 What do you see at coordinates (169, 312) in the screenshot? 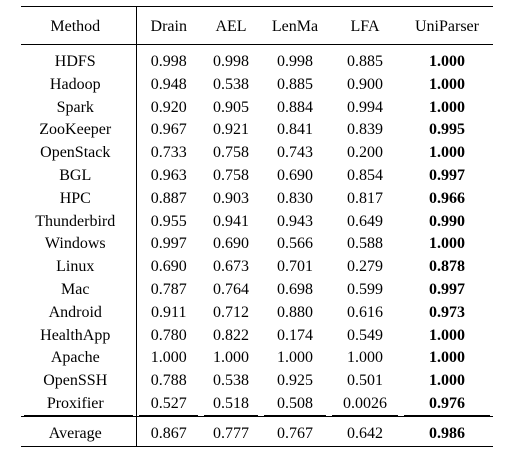
I see `cell-drain: 0.911` at bounding box center [169, 312].